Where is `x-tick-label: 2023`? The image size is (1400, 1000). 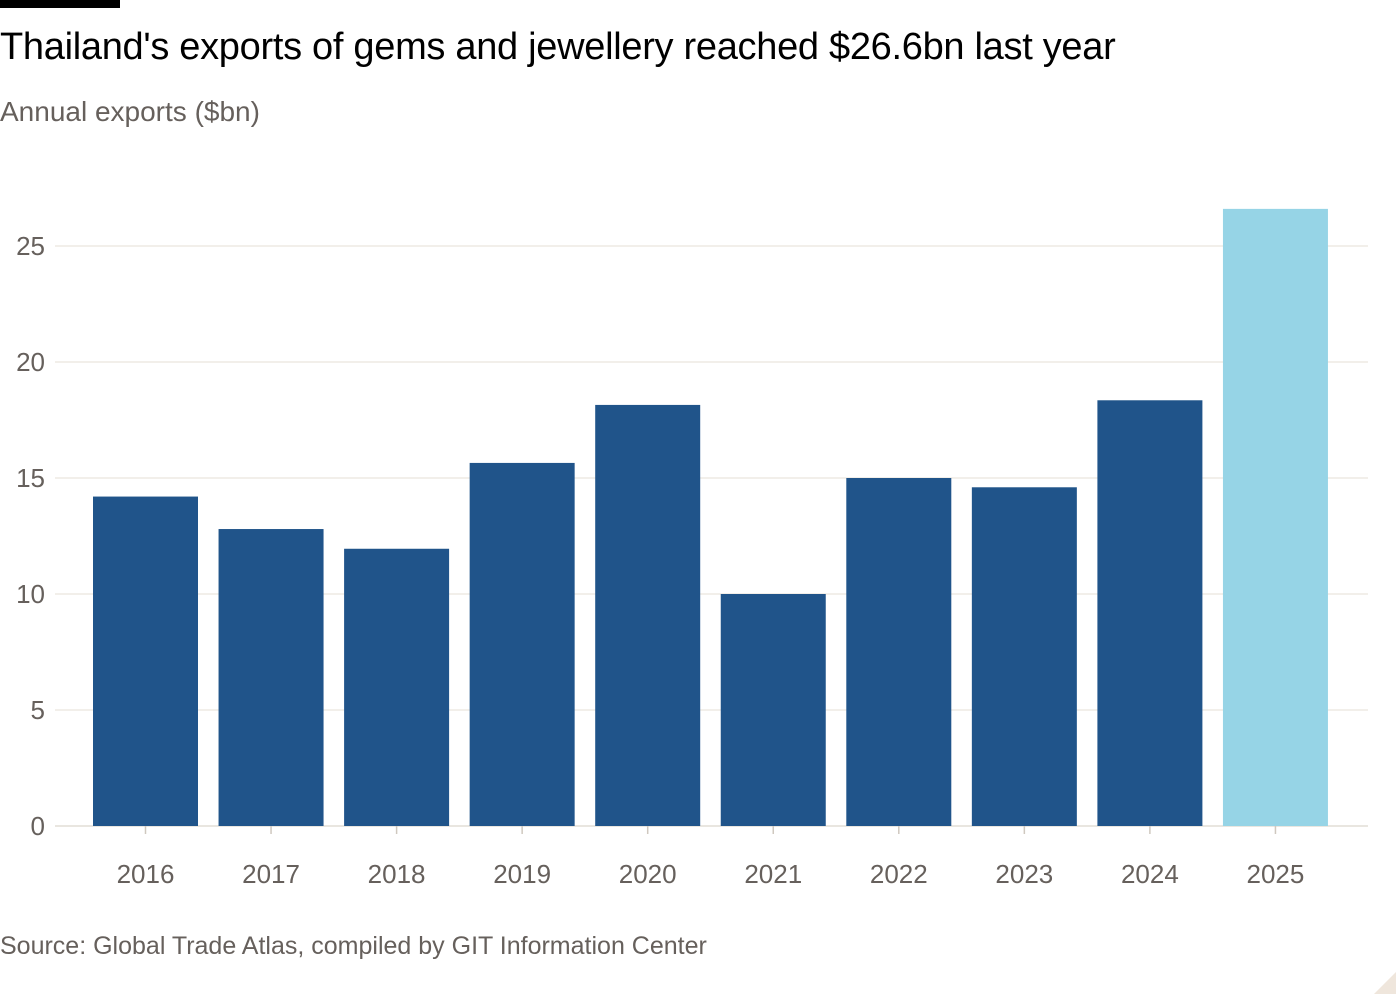 x-tick-label: 2023 is located at coordinates (1024, 874).